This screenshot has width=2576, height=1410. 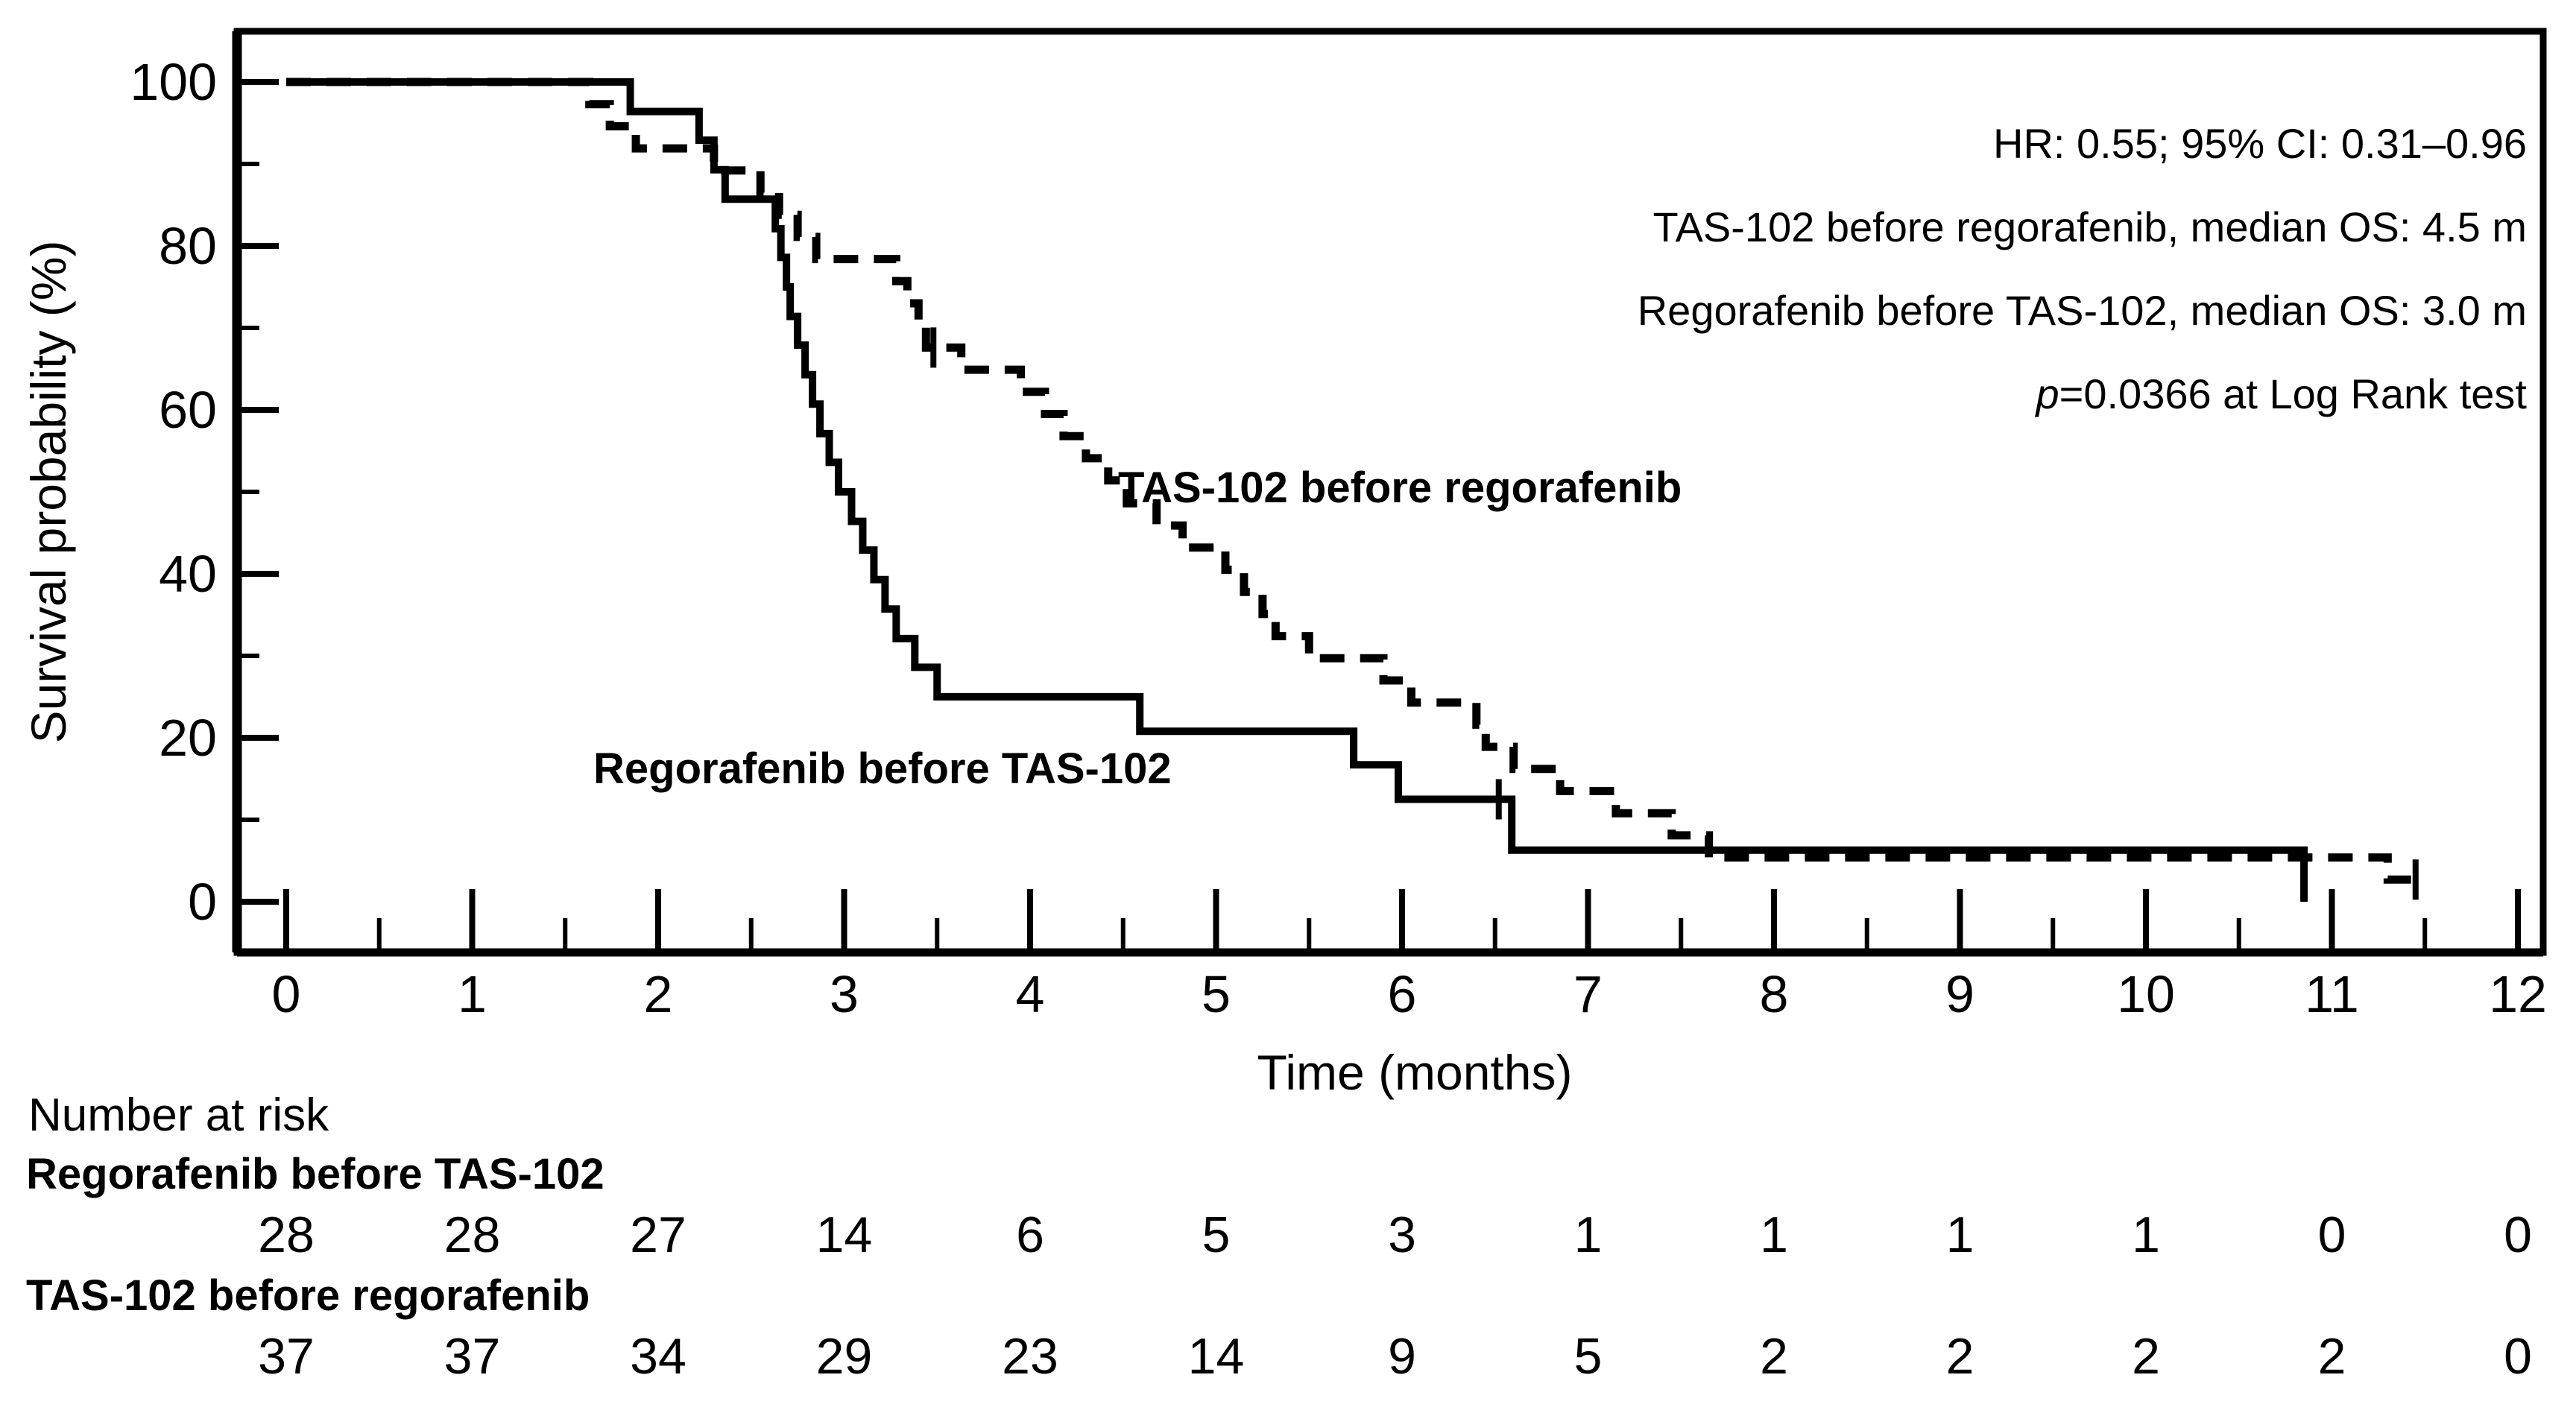 I want to click on x-tick-label: 0, so click(x=286, y=994).